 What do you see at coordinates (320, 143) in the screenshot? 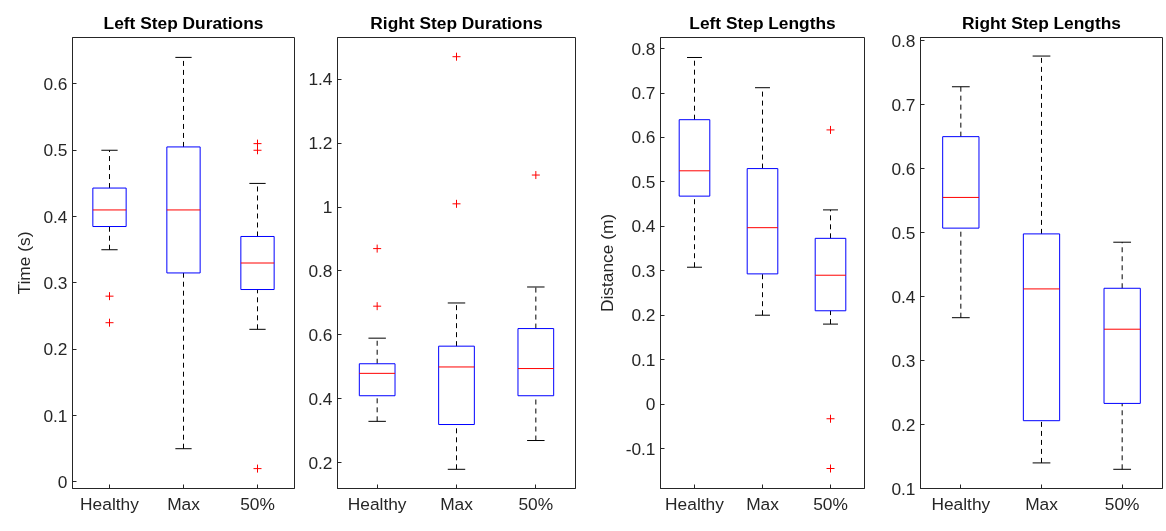
I see `y-tick-label: 1.2` at bounding box center [320, 143].